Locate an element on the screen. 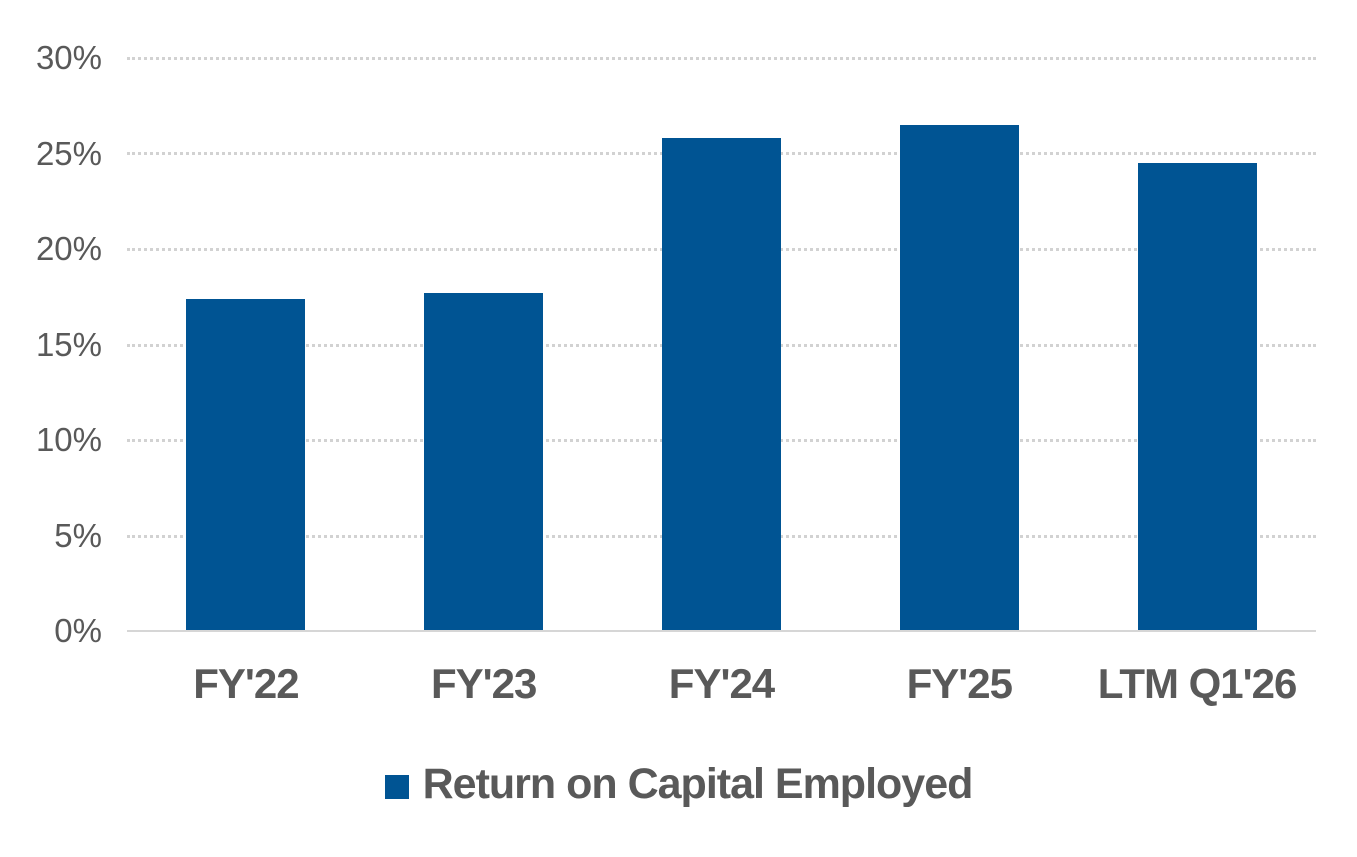 This screenshot has width=1357, height=857. x-tick-label: FY'24 is located at coordinates (721, 683).